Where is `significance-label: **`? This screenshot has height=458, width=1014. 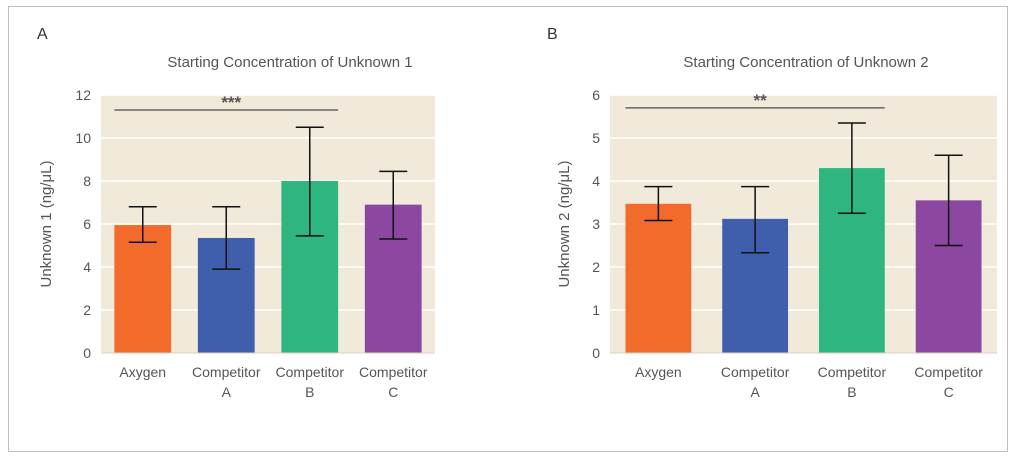 significance-label: ** is located at coordinates (761, 100).